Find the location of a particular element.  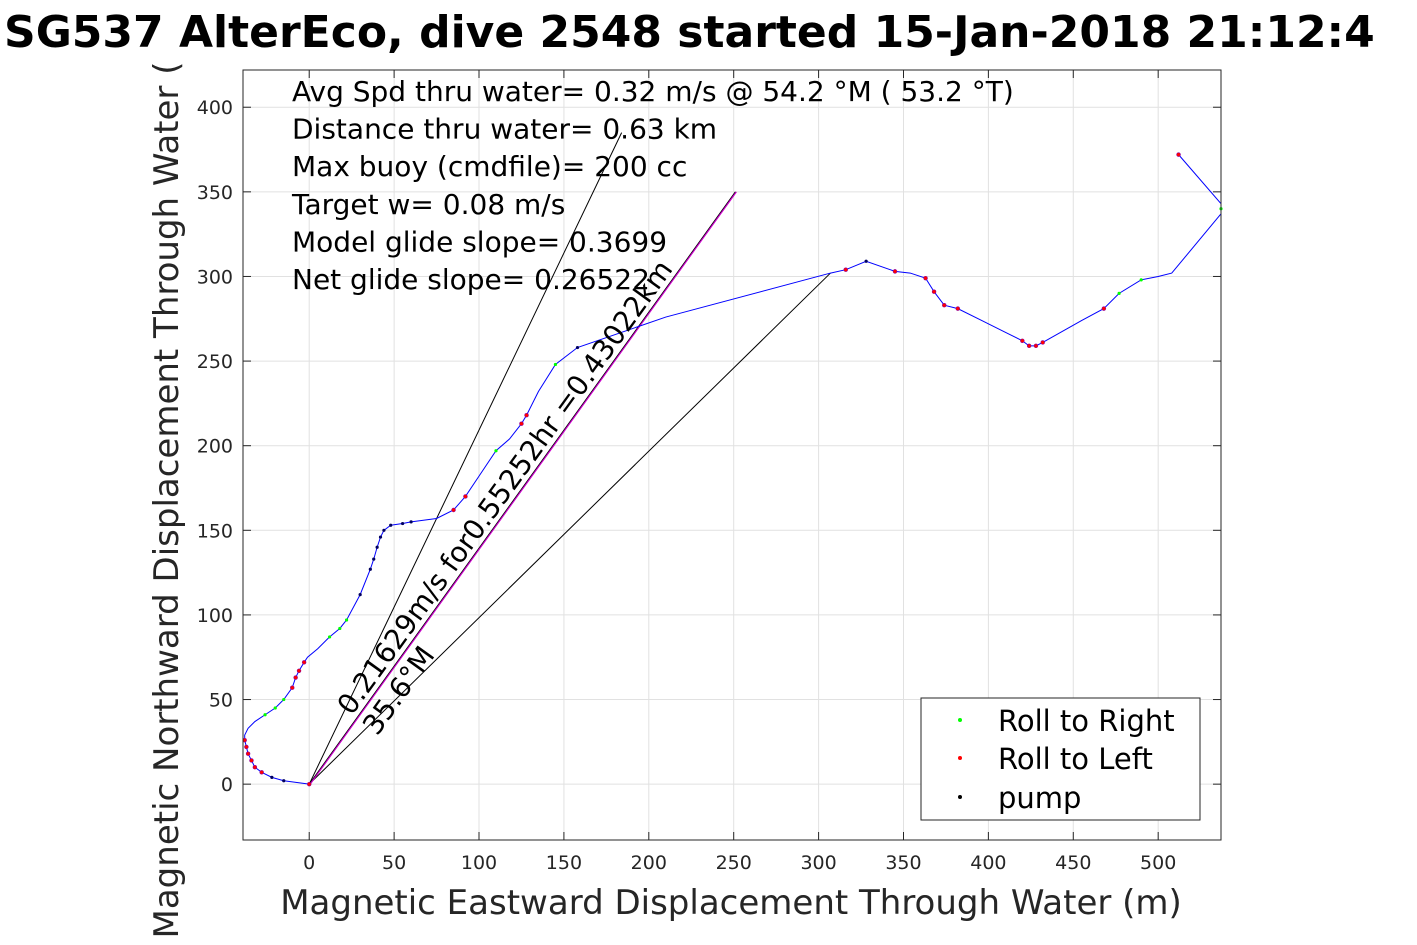

y-tick-label-2: 100 is located at coordinates (215, 616).